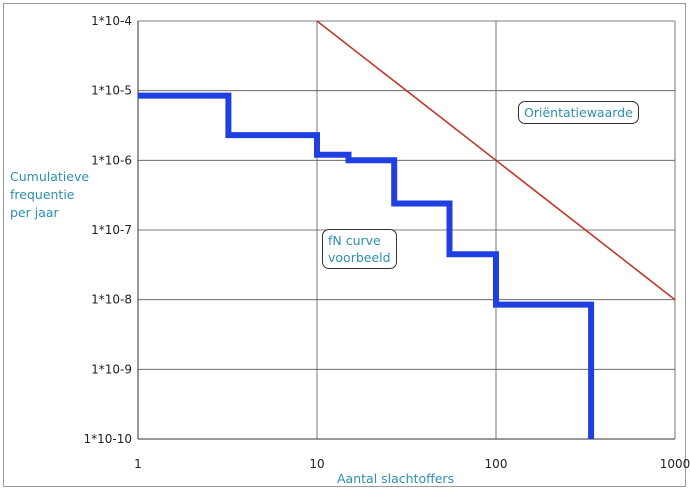 The height and width of the screenshot is (491, 690). I want to click on fn-curve-callout-line-2: voorbeeld, so click(359, 257).